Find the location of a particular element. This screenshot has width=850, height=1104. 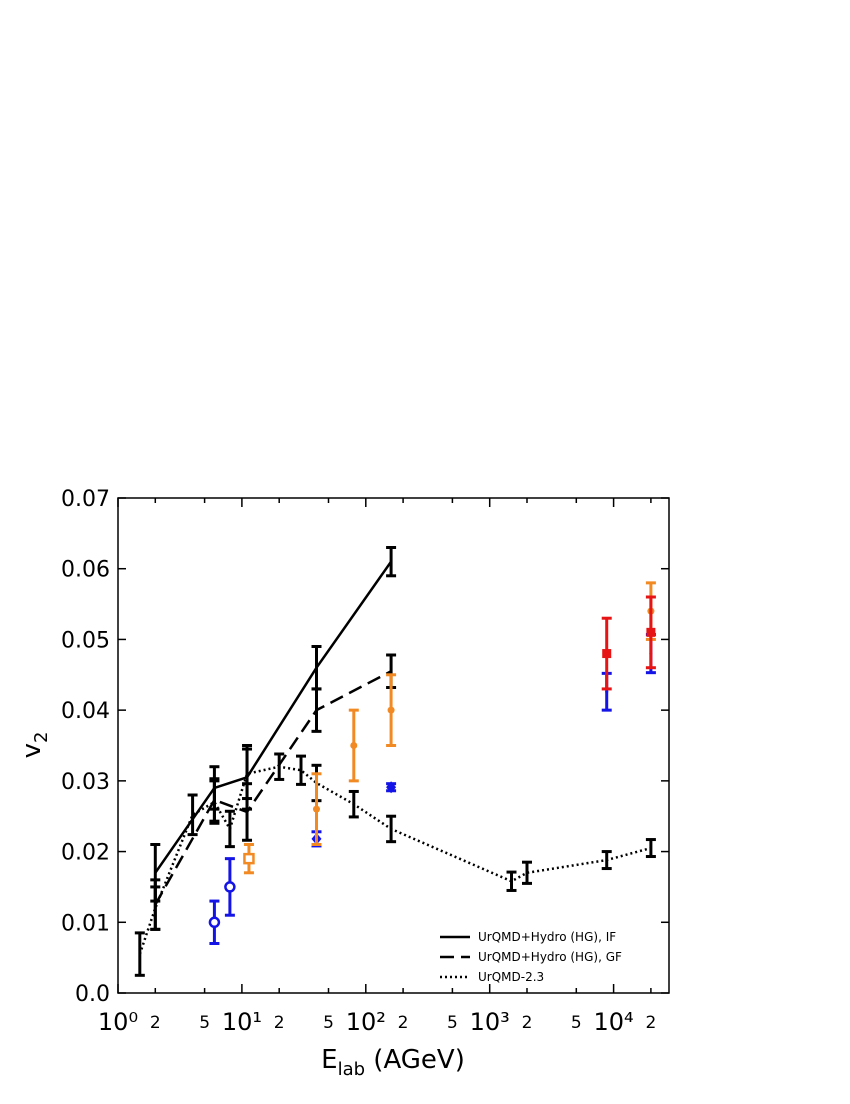

x-tick-label: 10⁴ is located at coordinates (614, 1022).